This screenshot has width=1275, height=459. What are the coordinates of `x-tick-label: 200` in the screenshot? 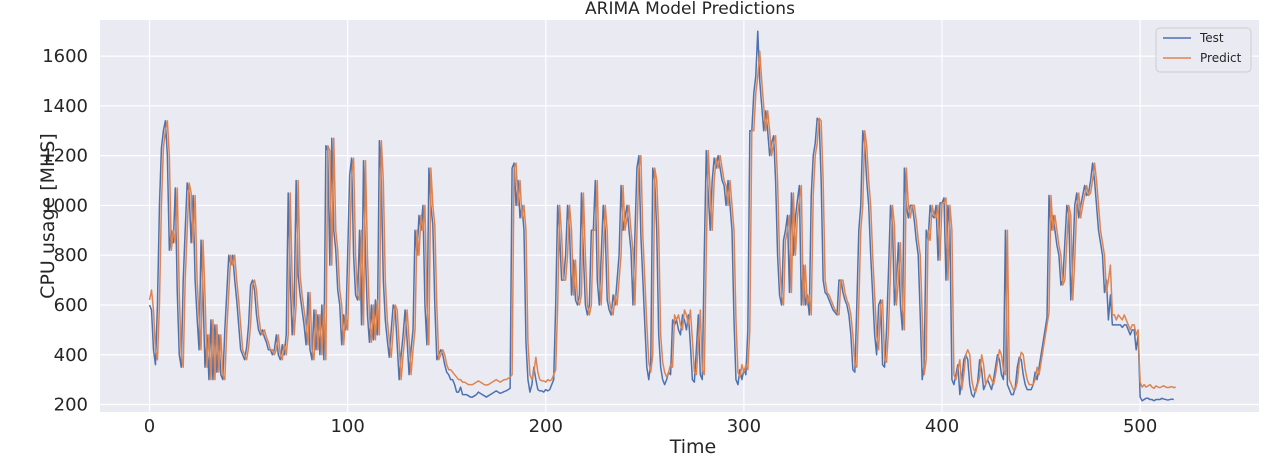 It's located at (546, 426).